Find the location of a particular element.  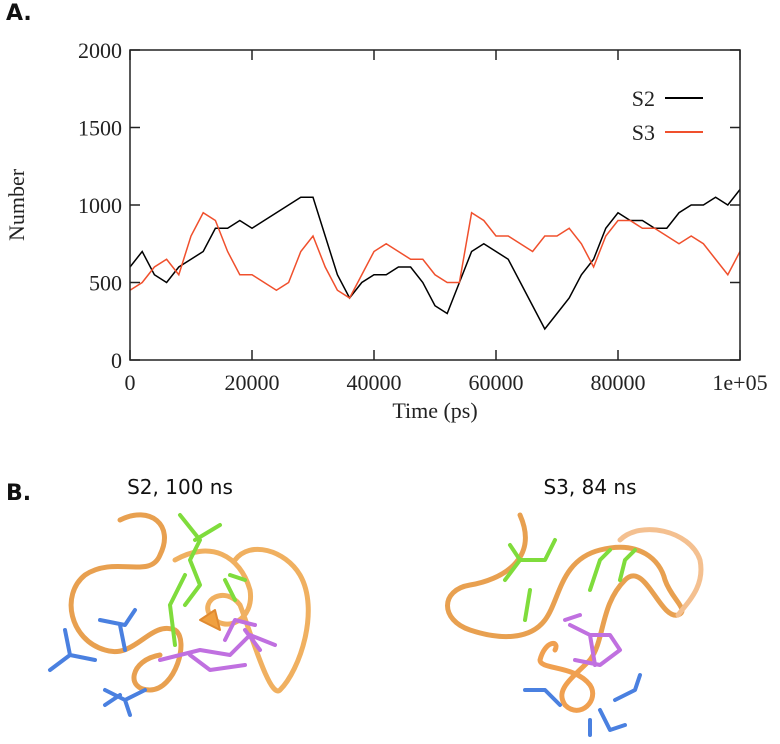

legend-label: S2 is located at coordinates (643, 98).